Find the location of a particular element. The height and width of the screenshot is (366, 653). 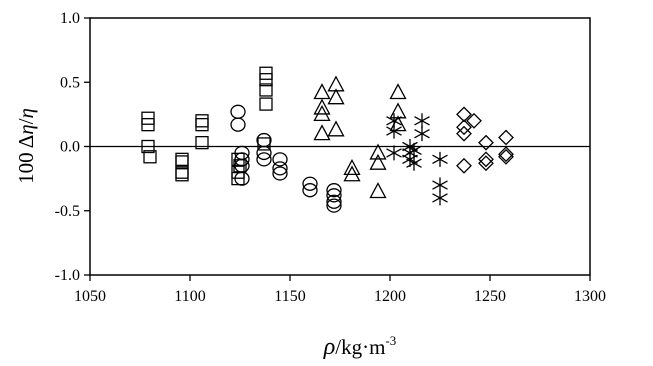

y-axis-ticks: 1.0 0.5 0.0 -0.5 -1.0 is located at coordinates (72, 147).